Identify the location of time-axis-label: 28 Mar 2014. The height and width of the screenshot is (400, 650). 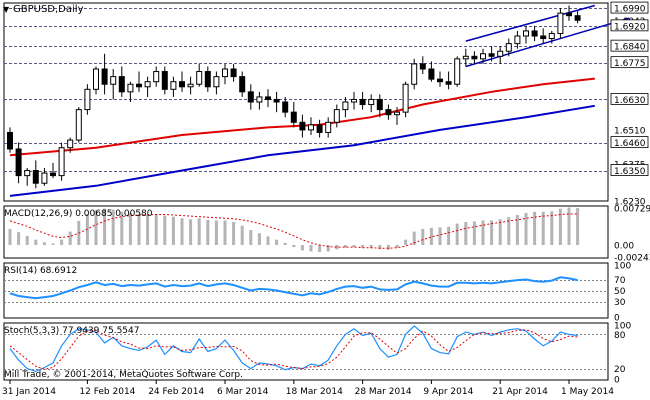
(383, 392).